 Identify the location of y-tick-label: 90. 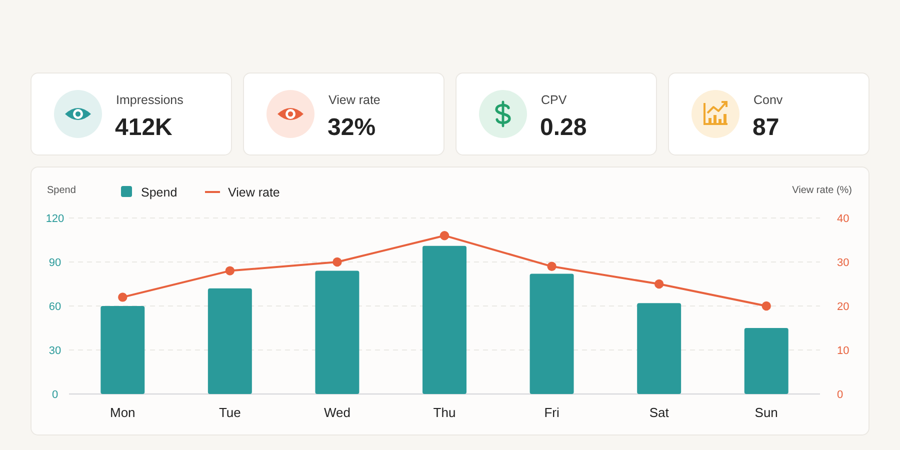
(55, 263).